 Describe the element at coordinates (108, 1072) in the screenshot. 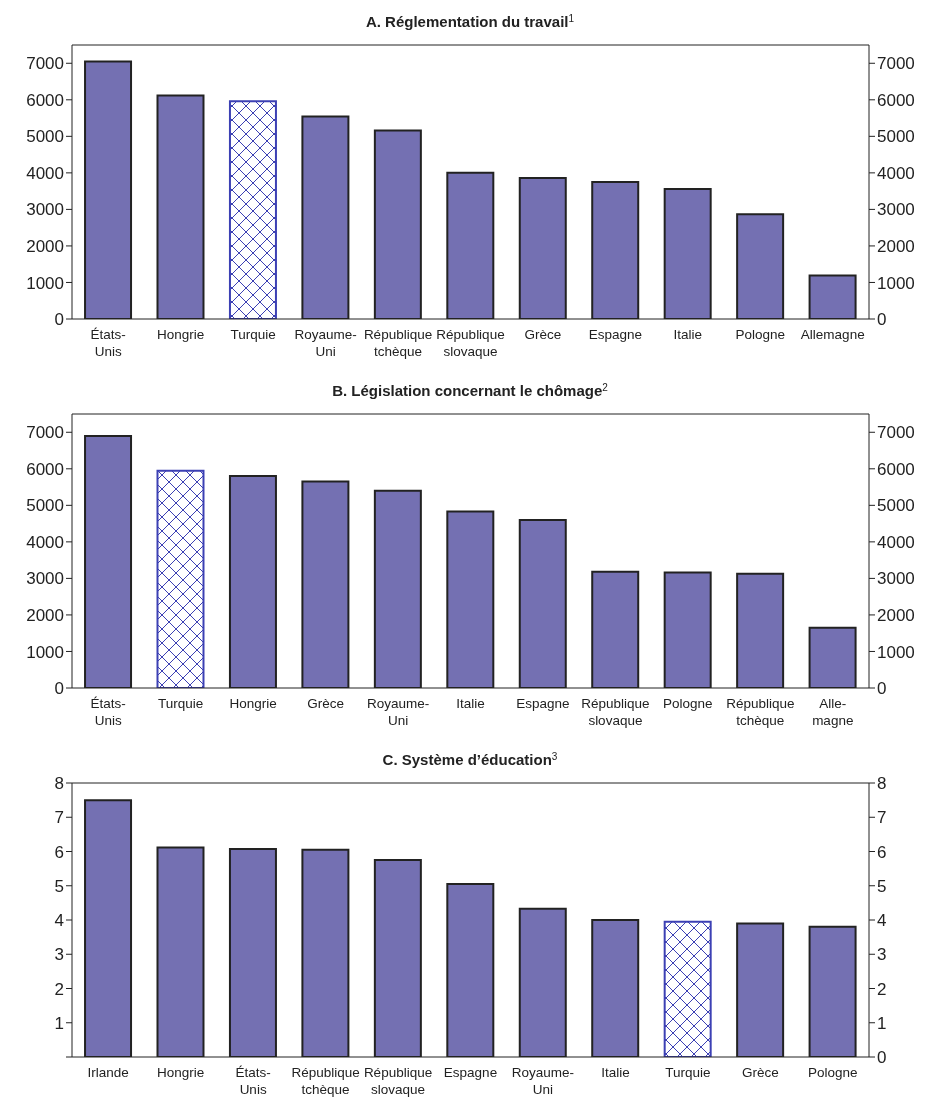

I see `x-tick-label: Irlande` at that location.